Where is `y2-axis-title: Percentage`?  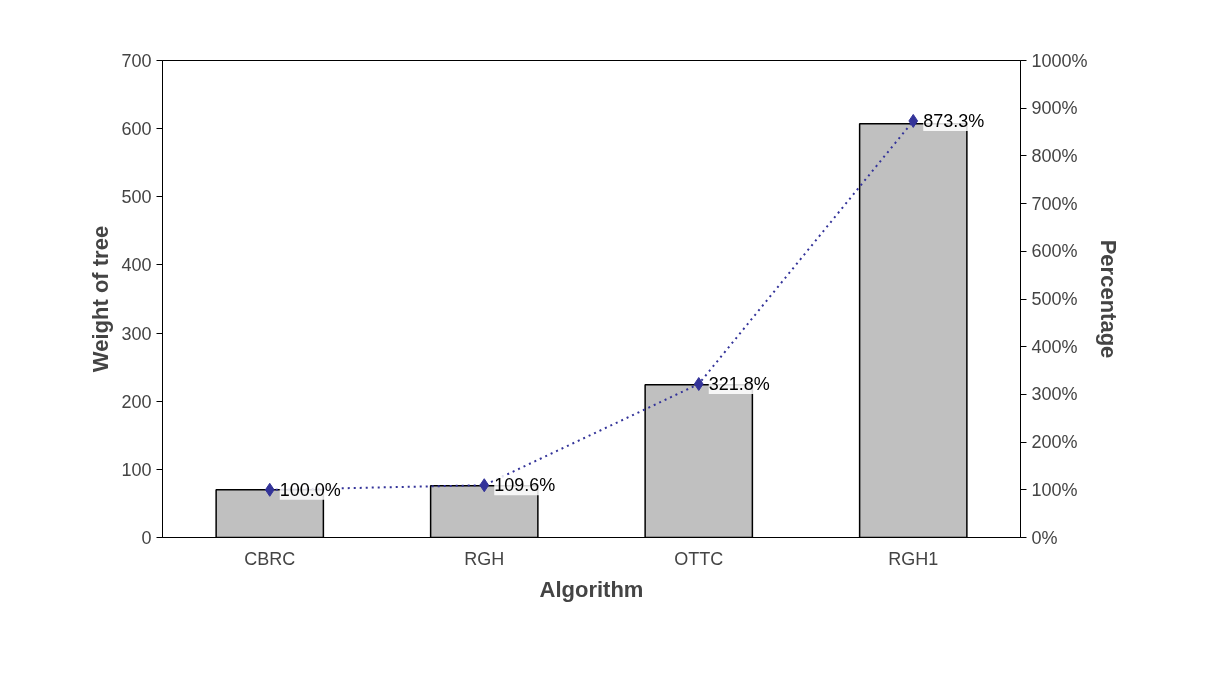 y2-axis-title: Percentage is located at coordinates (1108, 299).